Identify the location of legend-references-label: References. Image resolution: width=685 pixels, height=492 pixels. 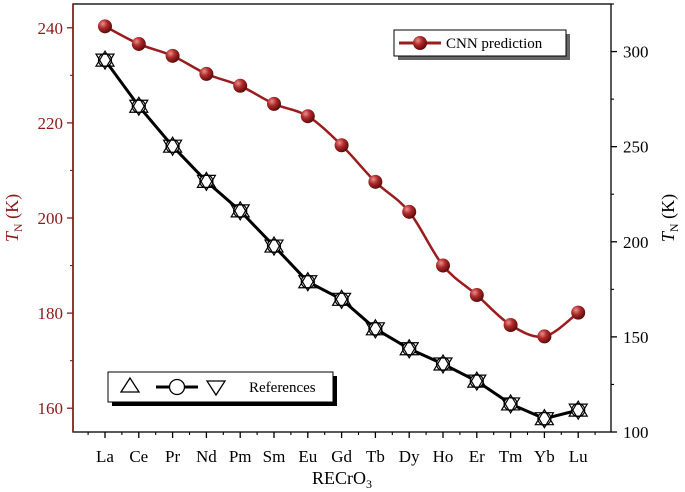
(282, 388).